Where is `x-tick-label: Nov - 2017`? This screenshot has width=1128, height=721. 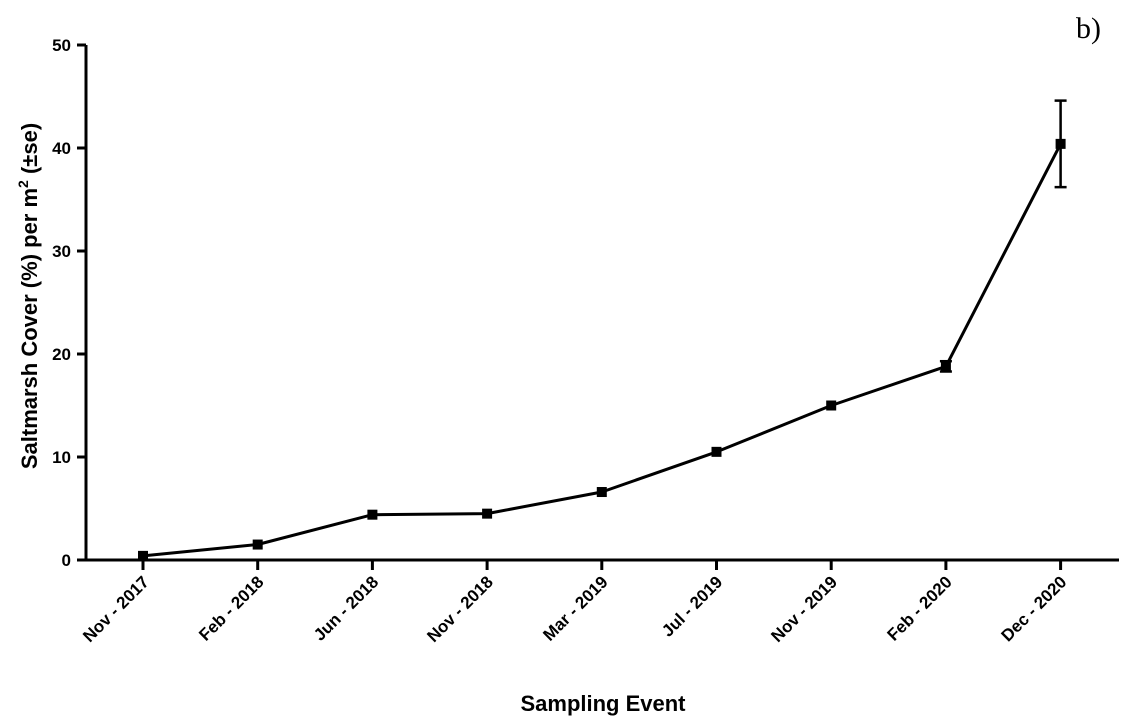 x-tick-label: Nov - 2017 is located at coordinates (116, 609).